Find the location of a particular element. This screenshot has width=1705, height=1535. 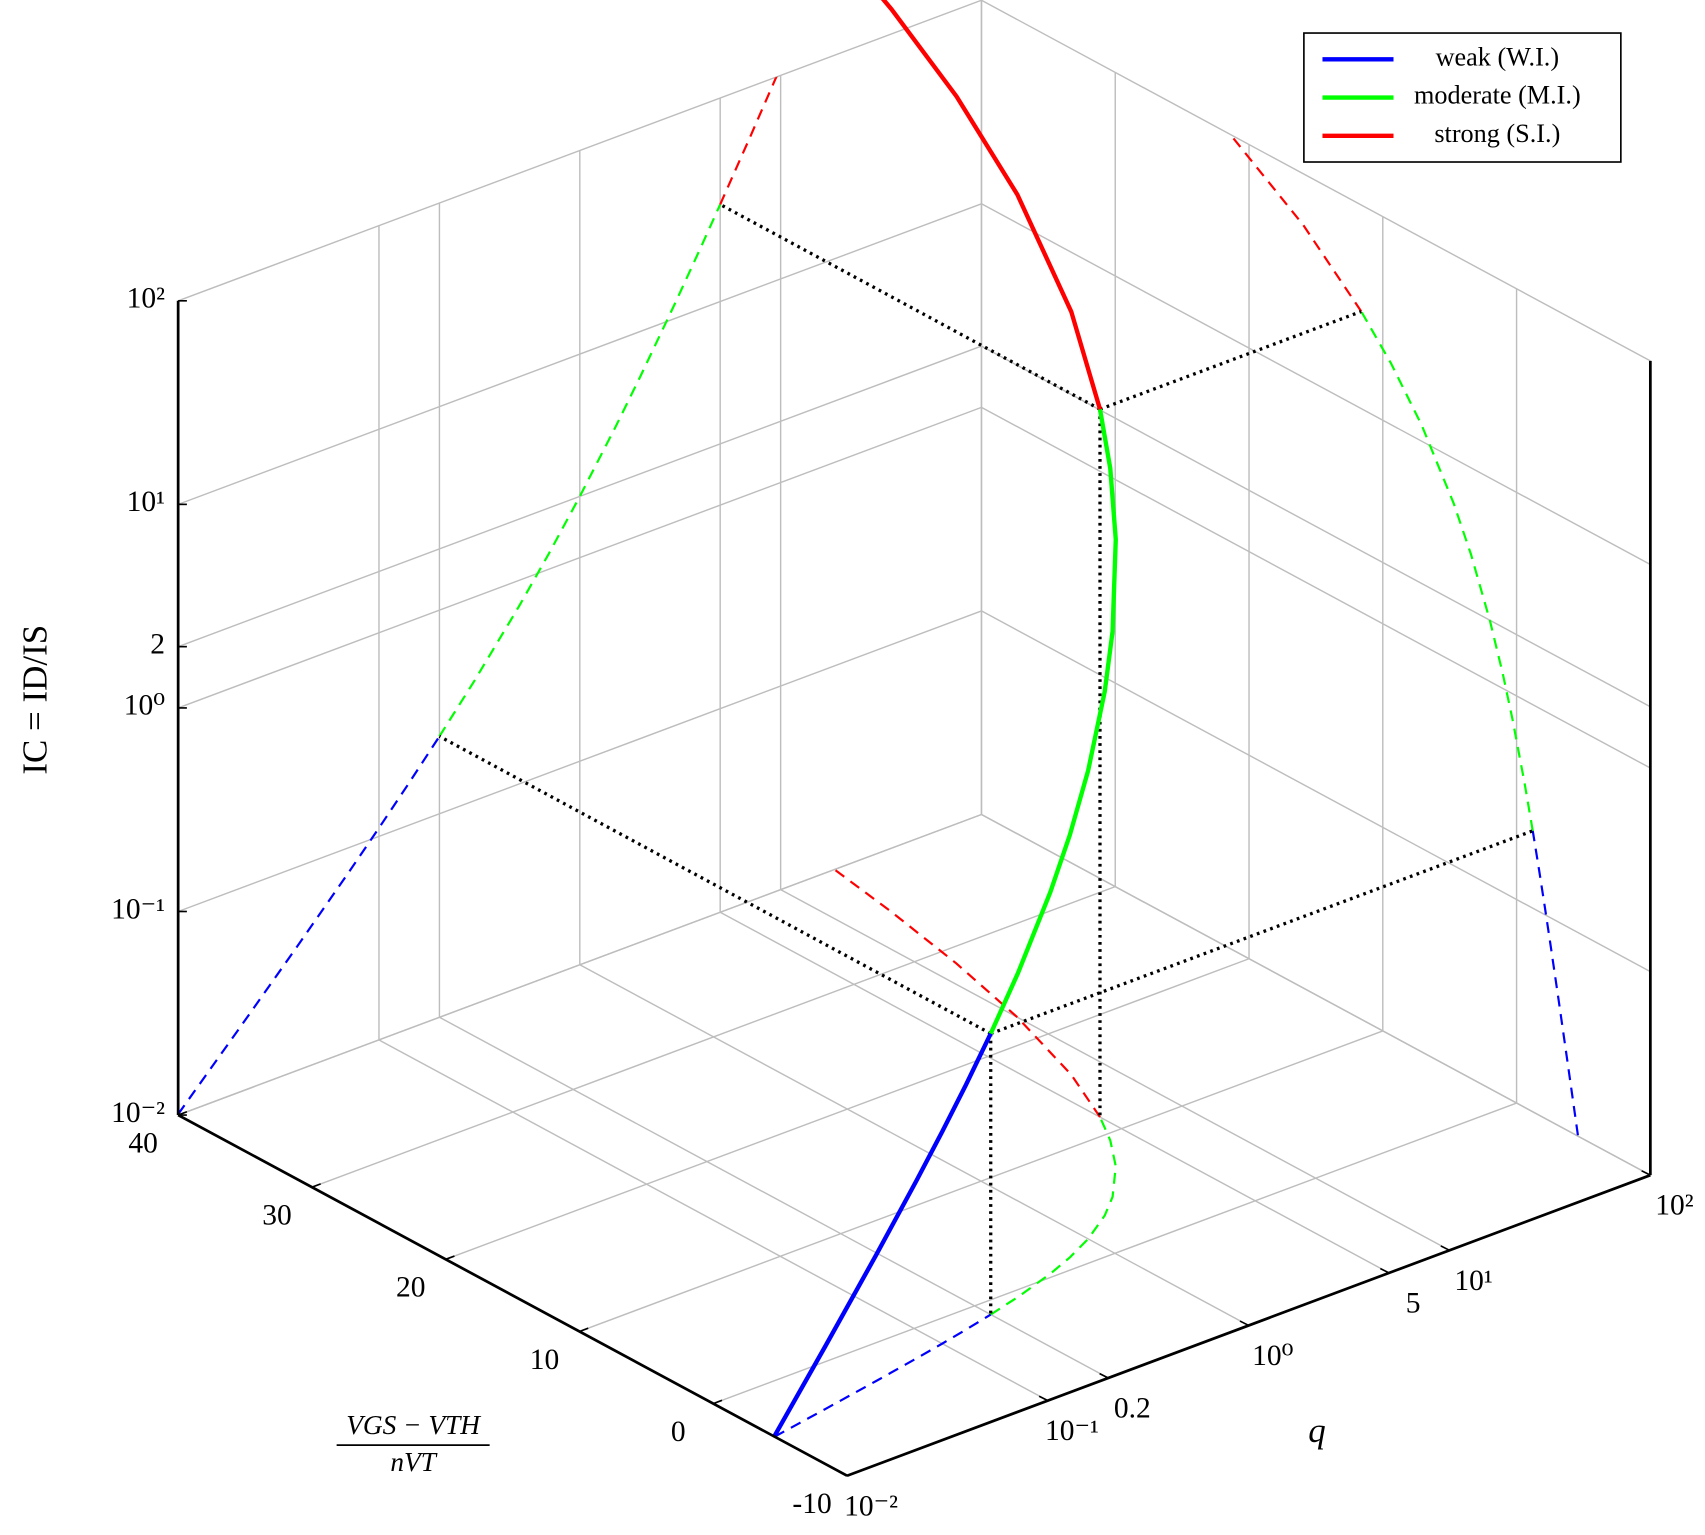

y-tick-label: 10¹ is located at coordinates (1473, 1281).